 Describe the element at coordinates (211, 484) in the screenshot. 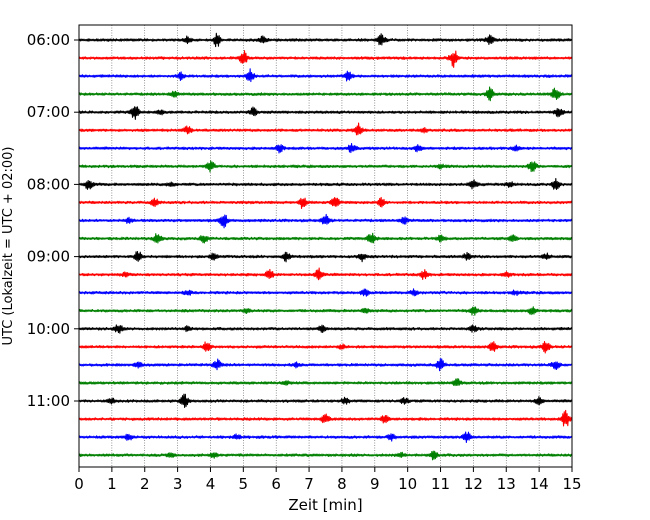

I see `x-tick-label: 4` at that location.